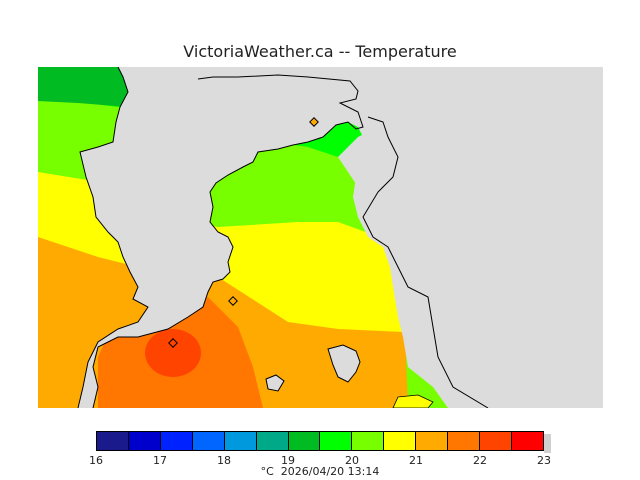 The width and height of the screenshot is (640, 480). What do you see at coordinates (224, 460) in the screenshot?
I see `legend-tick-label: 18` at bounding box center [224, 460].